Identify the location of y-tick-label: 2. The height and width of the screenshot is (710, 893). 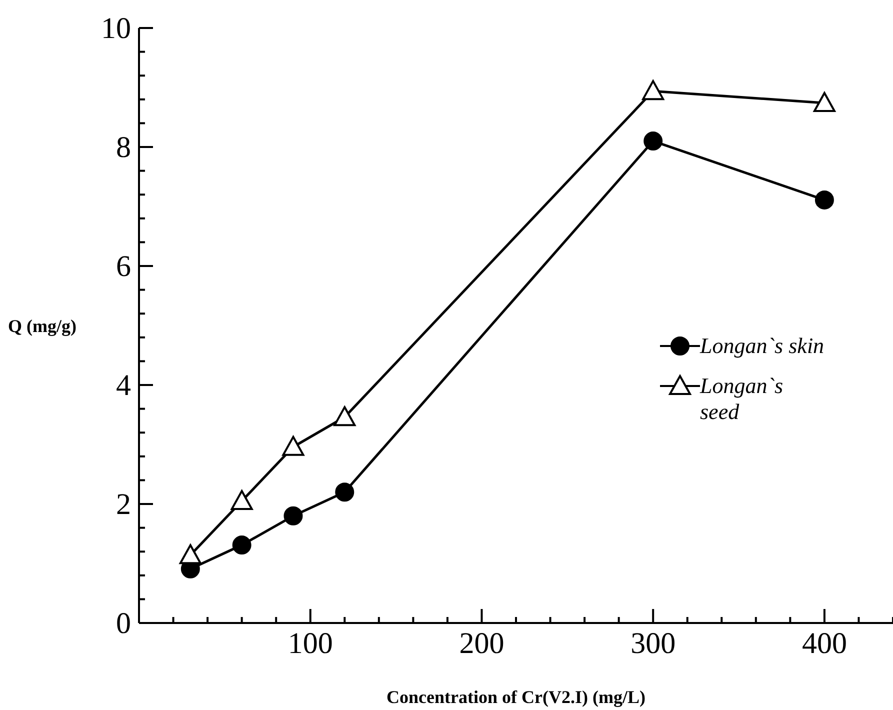
(123, 504).